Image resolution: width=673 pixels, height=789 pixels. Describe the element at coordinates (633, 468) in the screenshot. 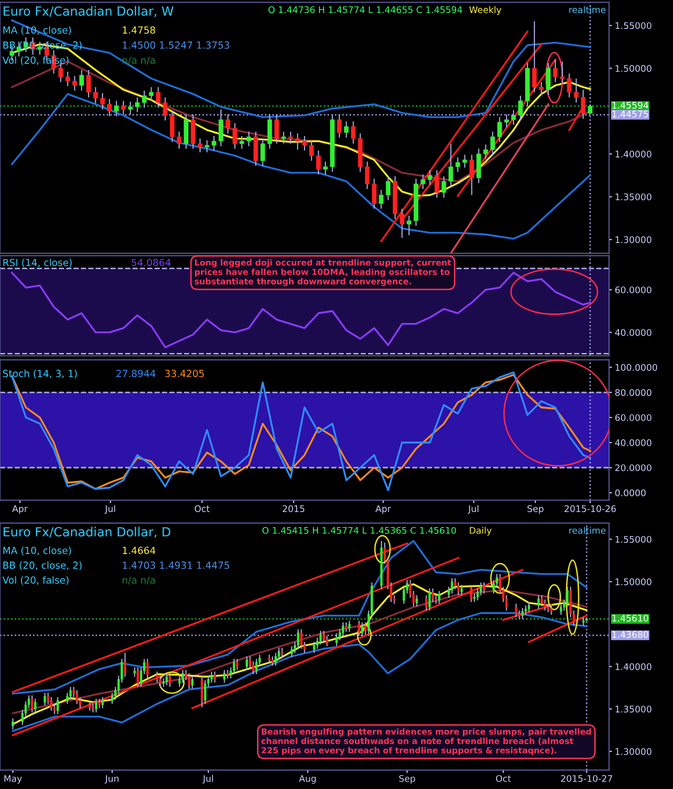

I see `y-tick-label: 20.0000` at that location.